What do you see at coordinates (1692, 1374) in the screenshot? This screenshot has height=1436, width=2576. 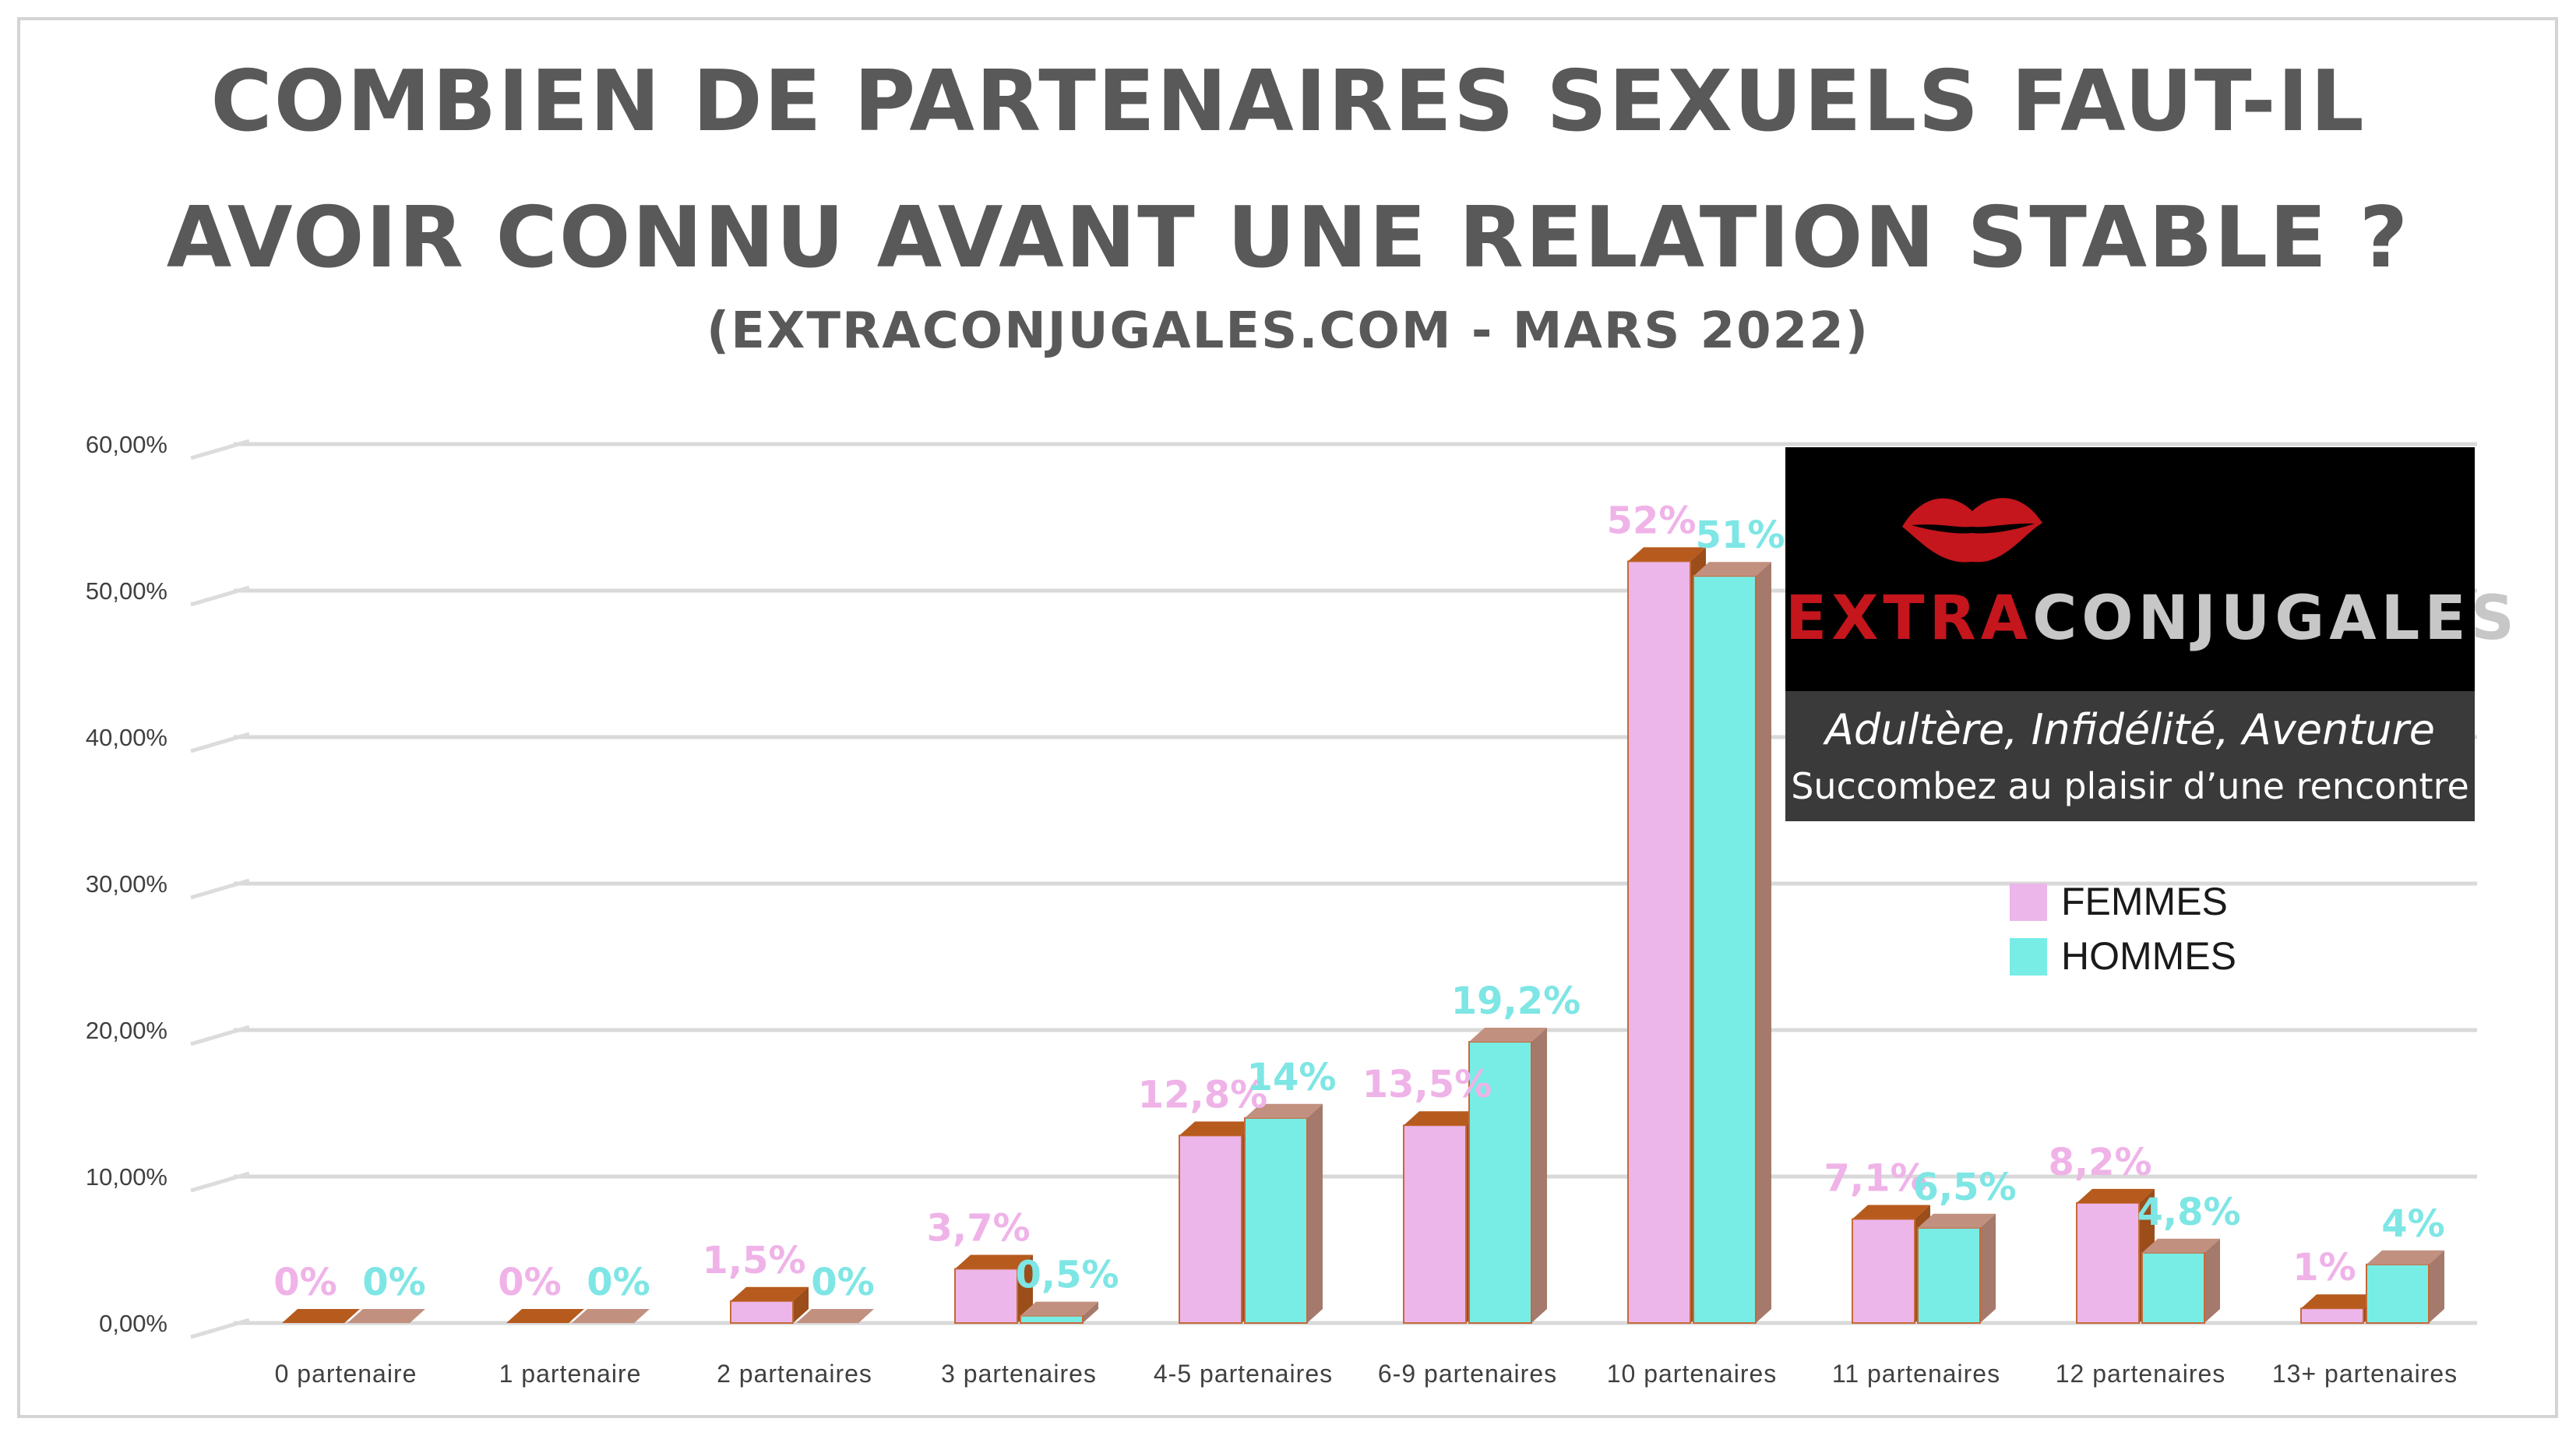 I see `x-tick-label: 10 partenaires` at bounding box center [1692, 1374].